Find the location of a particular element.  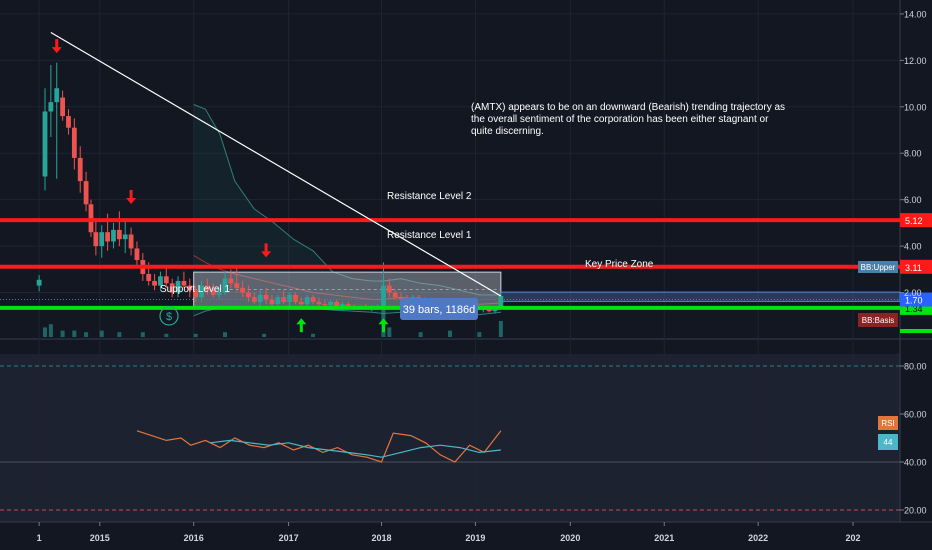

y-tick-label: 14.00 is located at coordinates (915, 14).